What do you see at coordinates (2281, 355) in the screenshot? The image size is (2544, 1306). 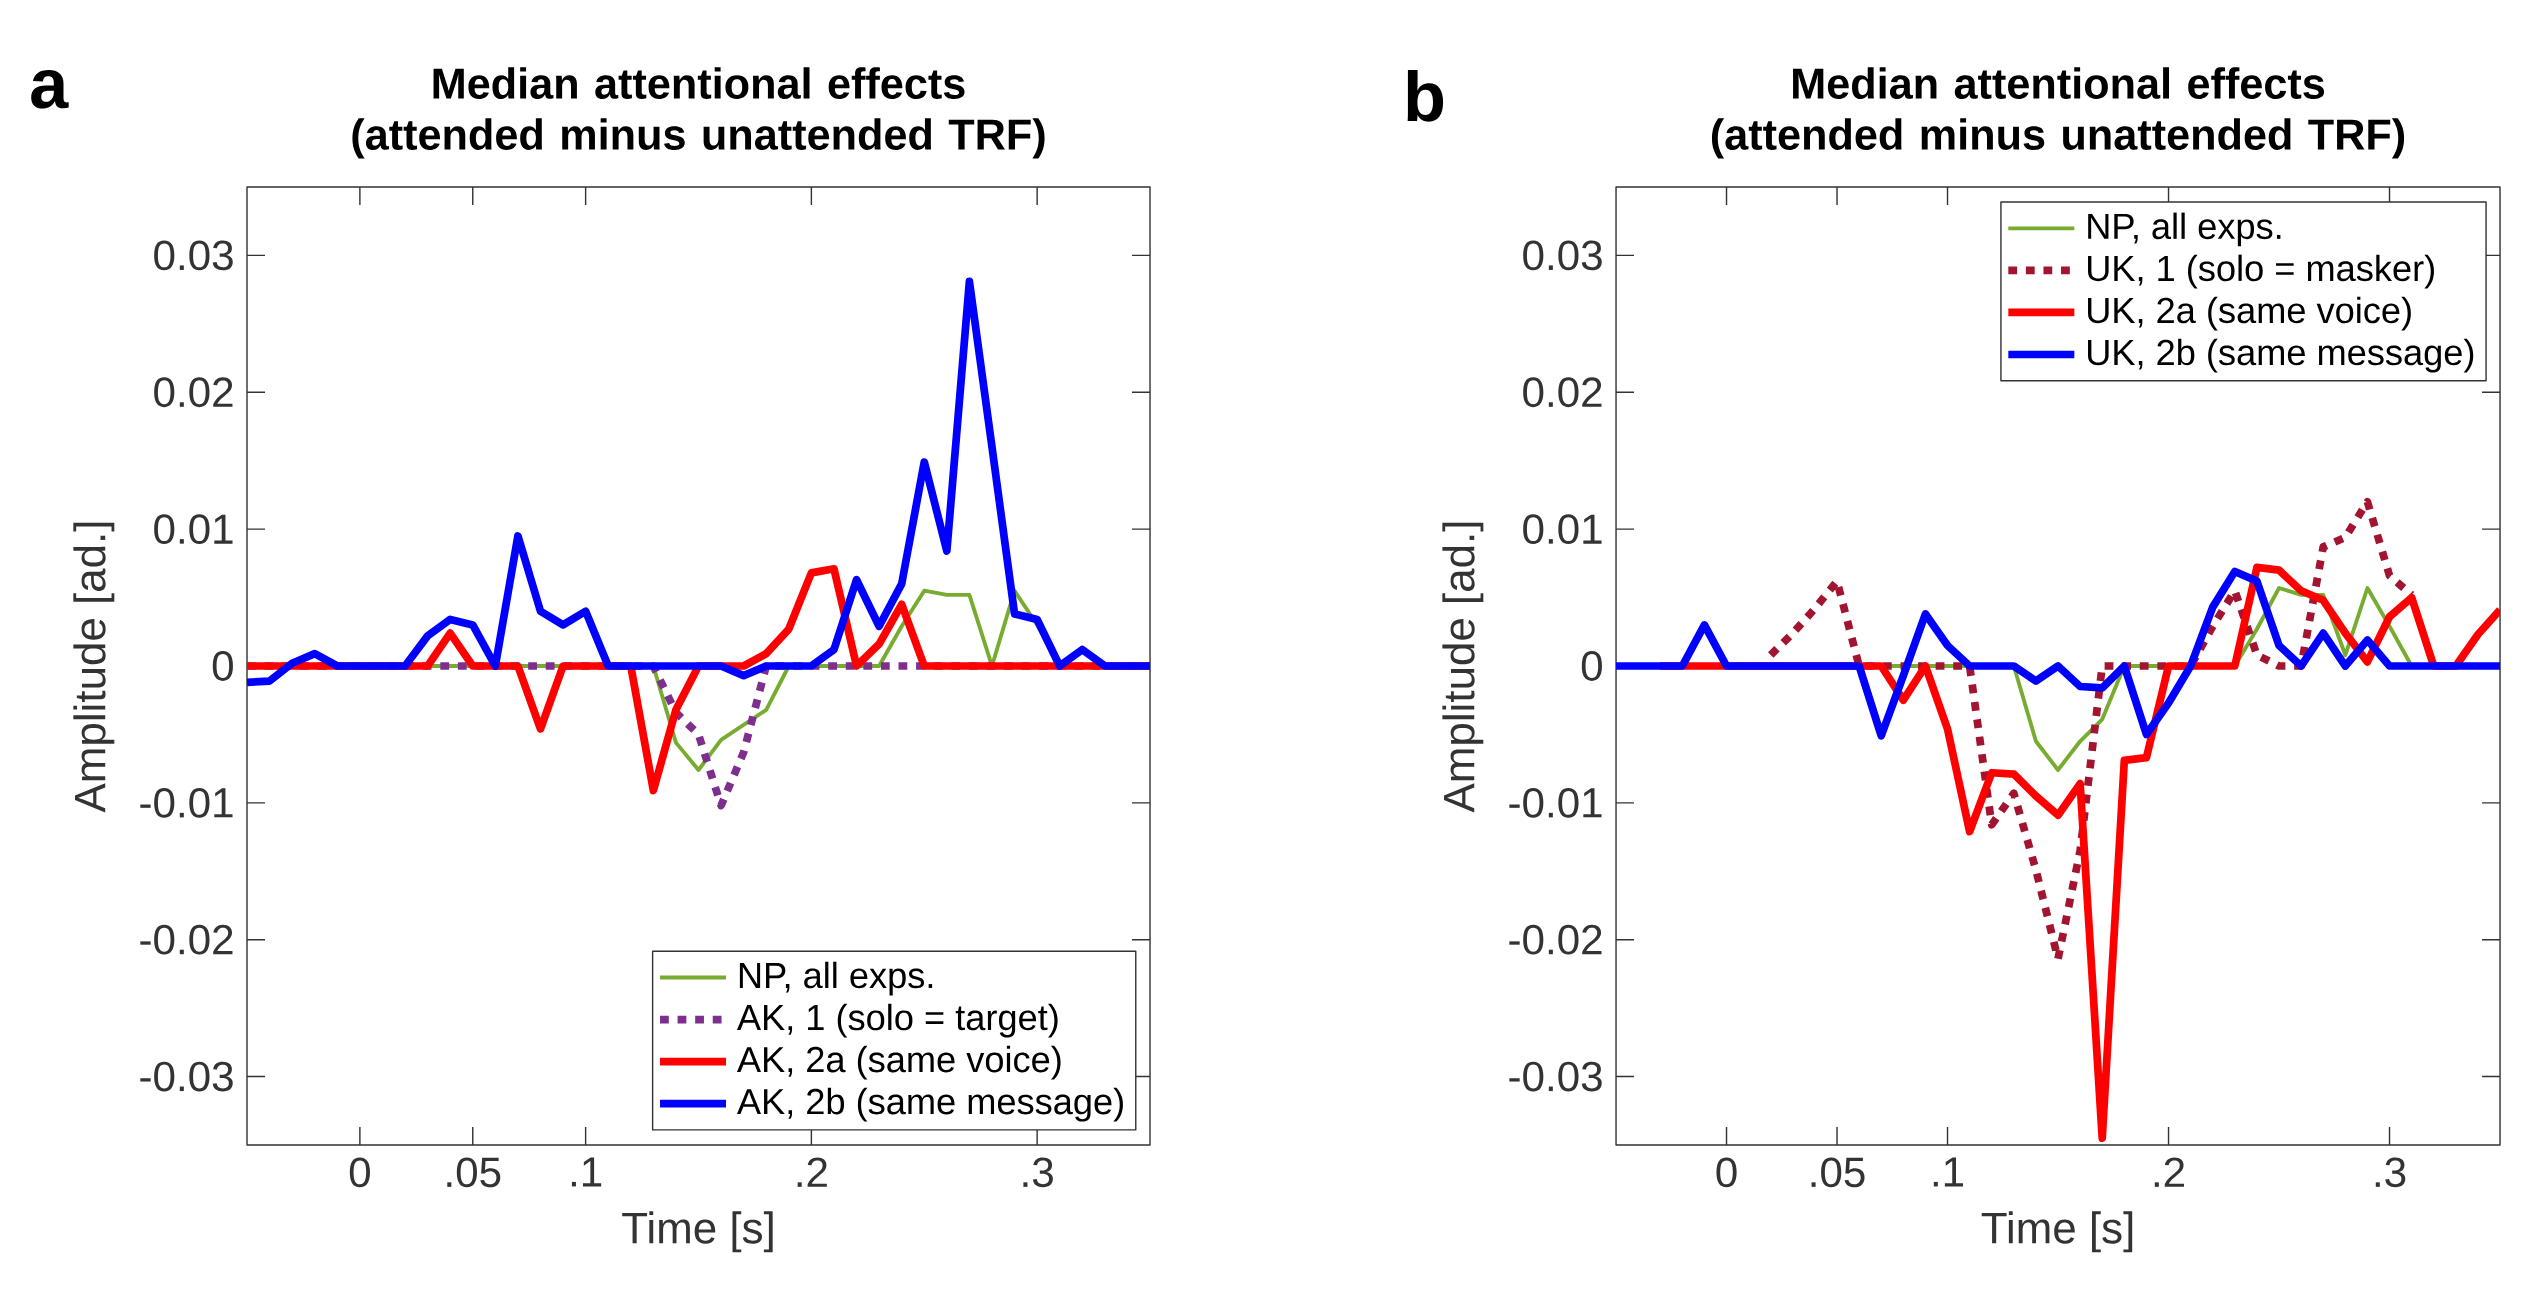 I see `legend-label: UK, 2b (same message)` at bounding box center [2281, 355].